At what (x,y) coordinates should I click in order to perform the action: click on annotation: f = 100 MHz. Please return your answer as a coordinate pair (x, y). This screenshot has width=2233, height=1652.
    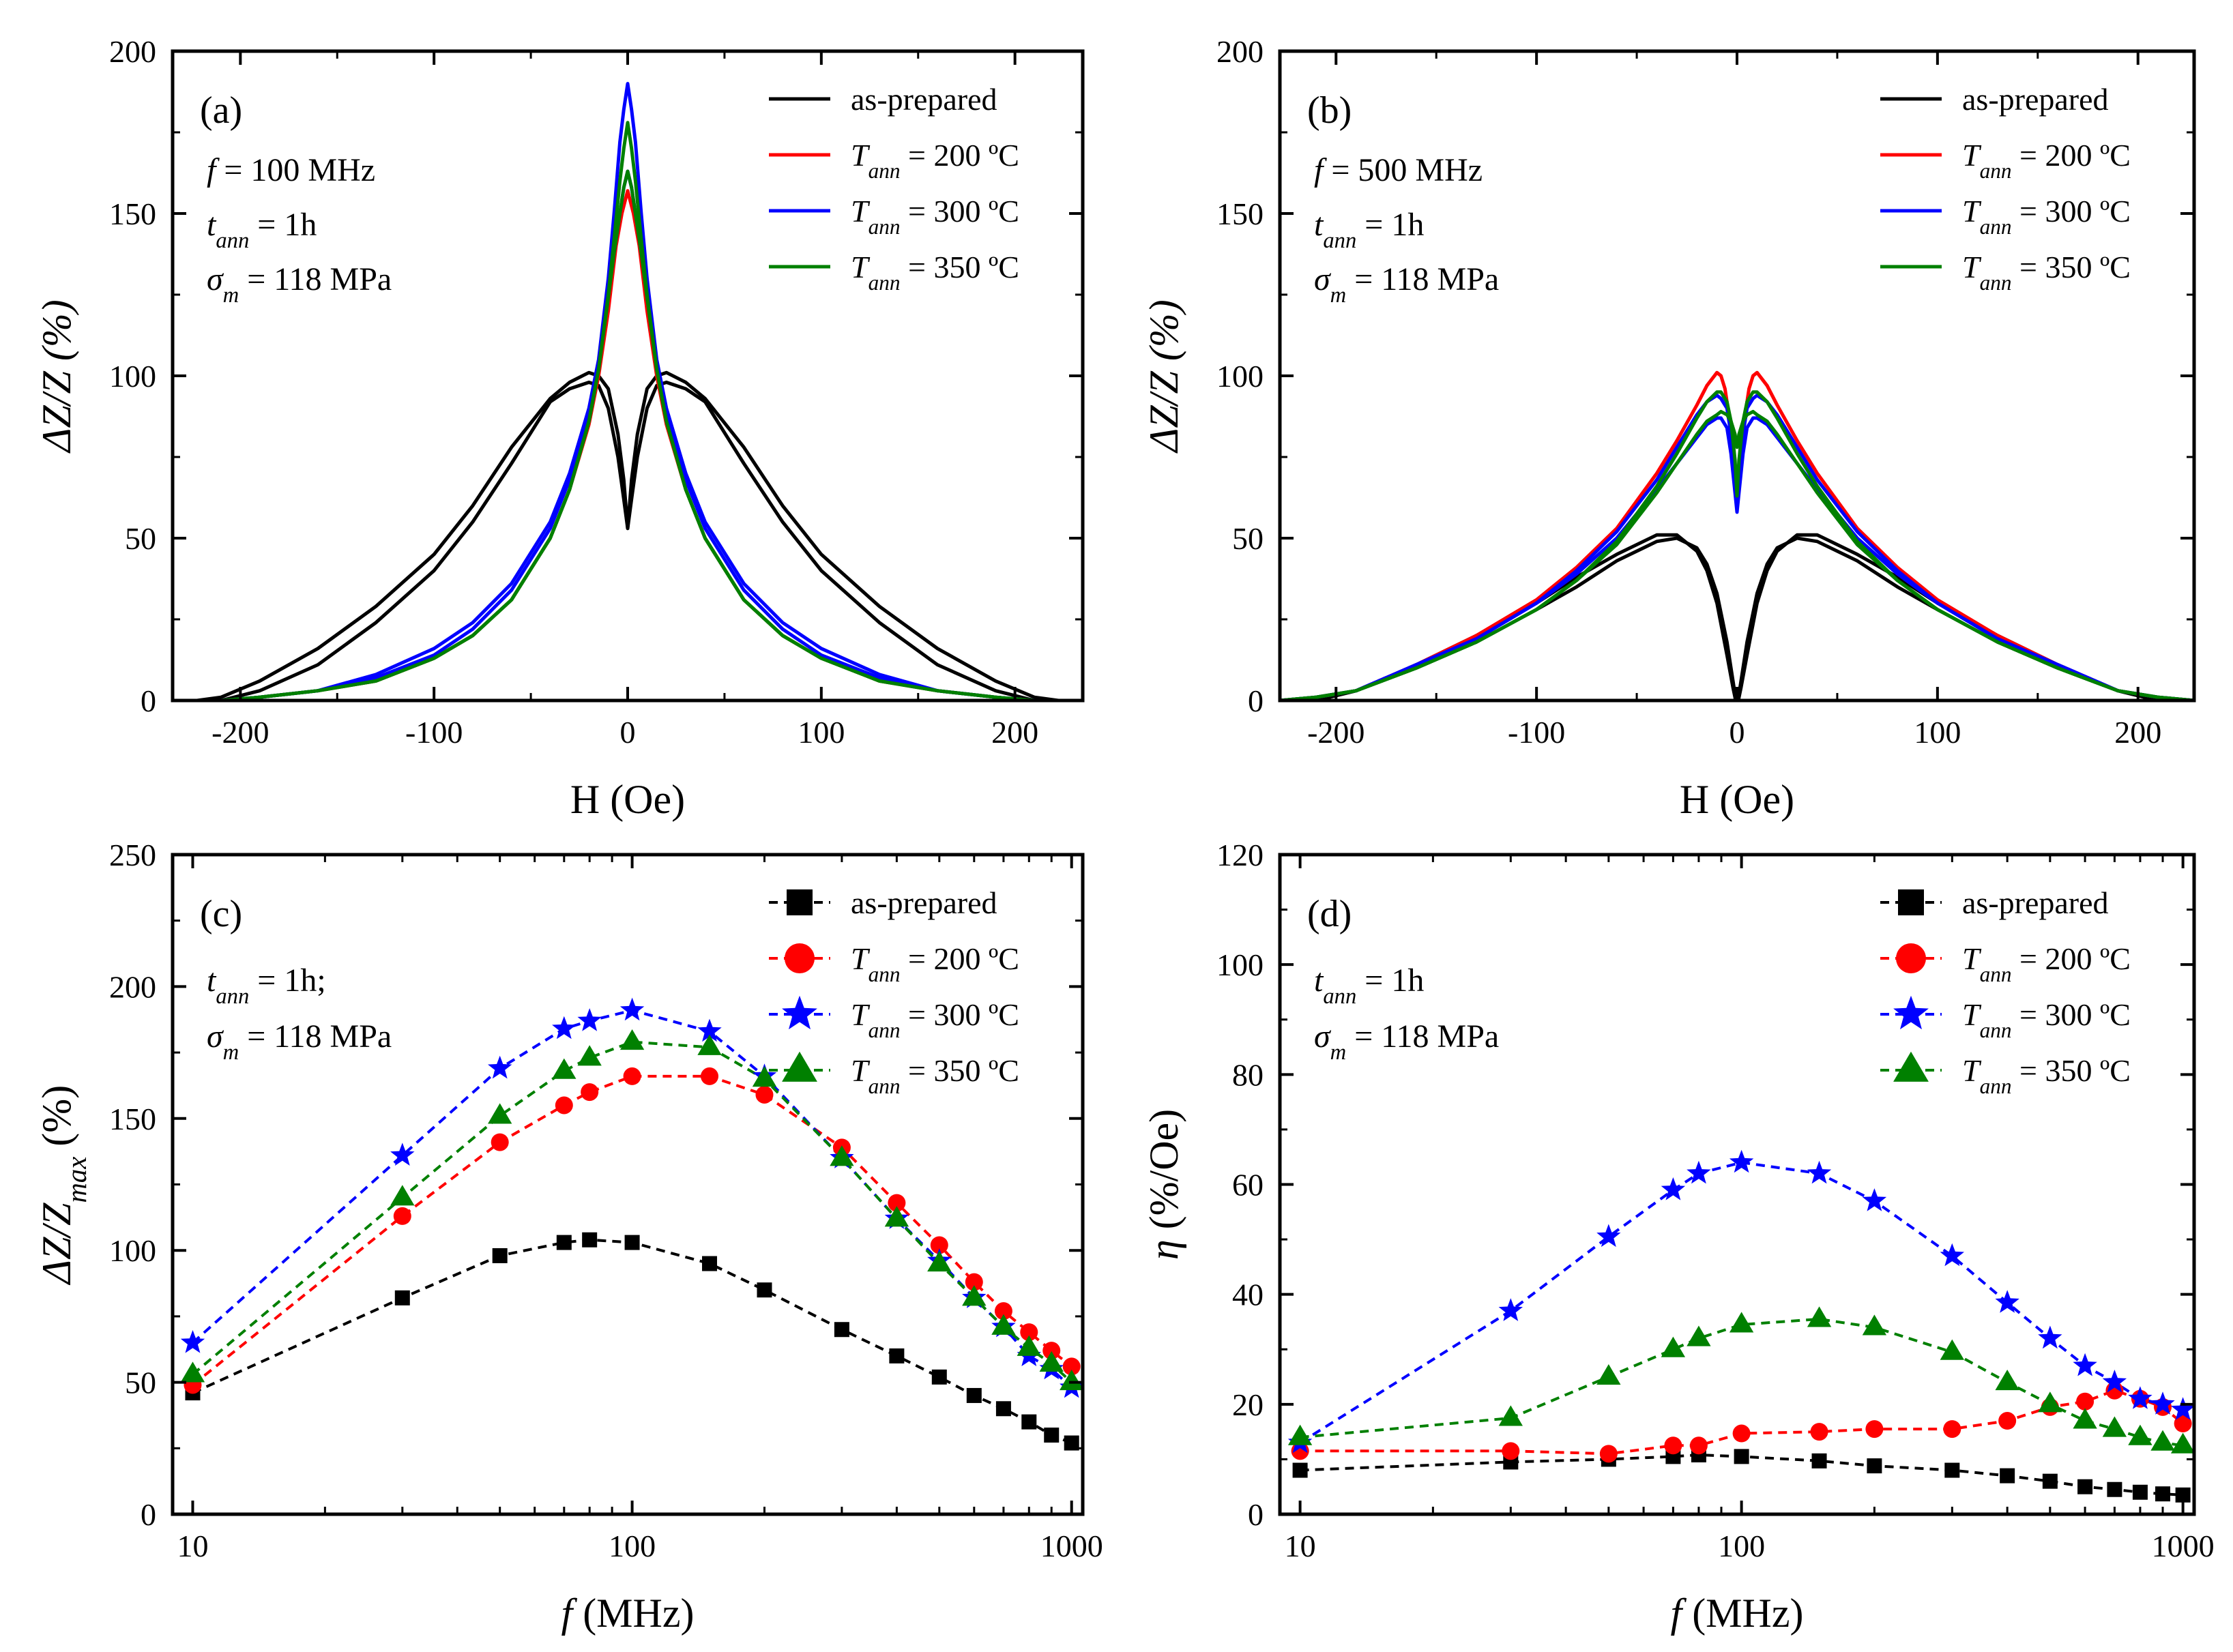
    Looking at the image, I should click on (291, 170).